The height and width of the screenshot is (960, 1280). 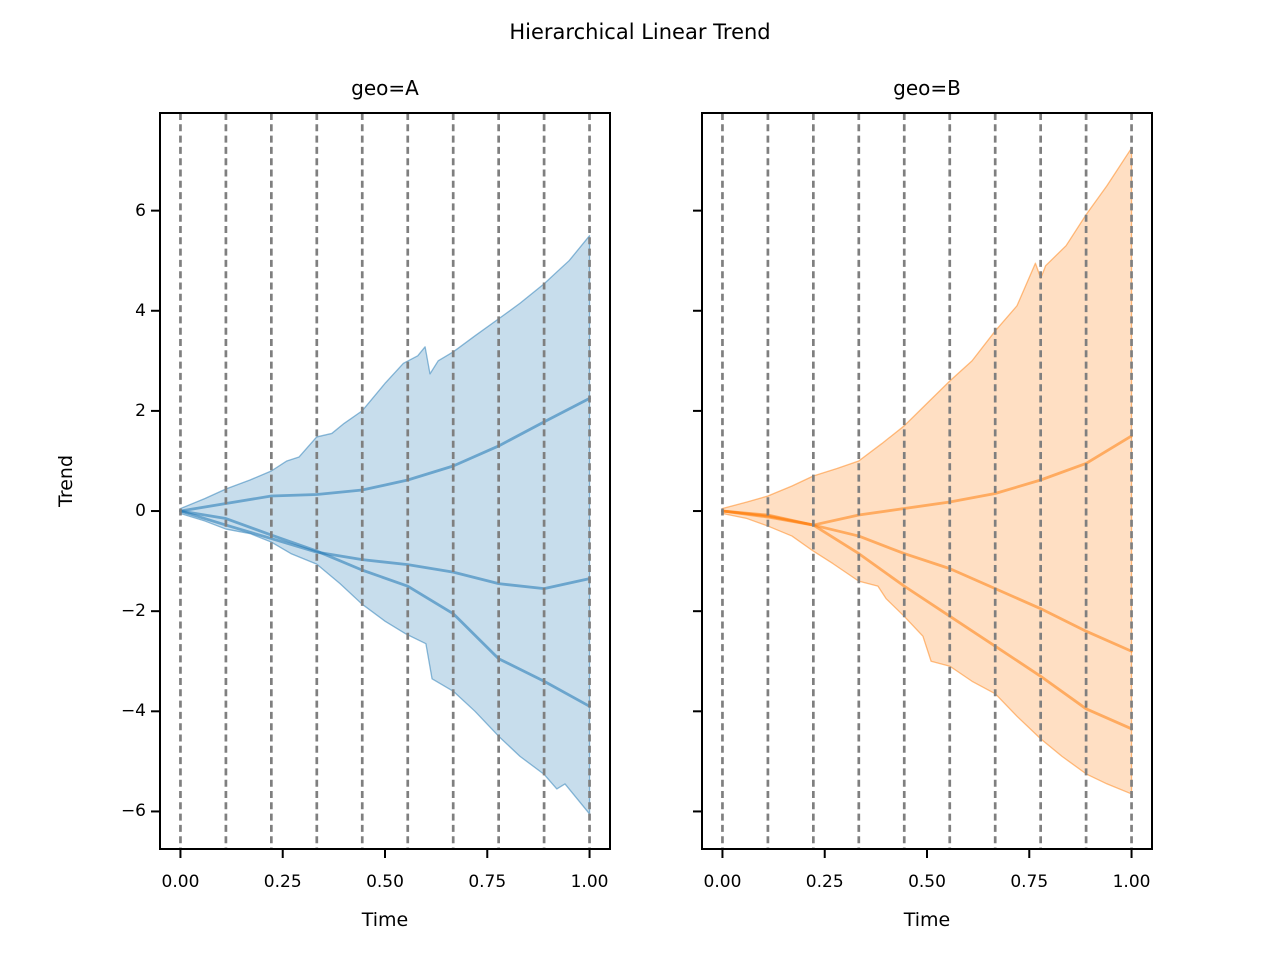 What do you see at coordinates (133, 611) in the screenshot?
I see `y-tick-label: −2` at bounding box center [133, 611].